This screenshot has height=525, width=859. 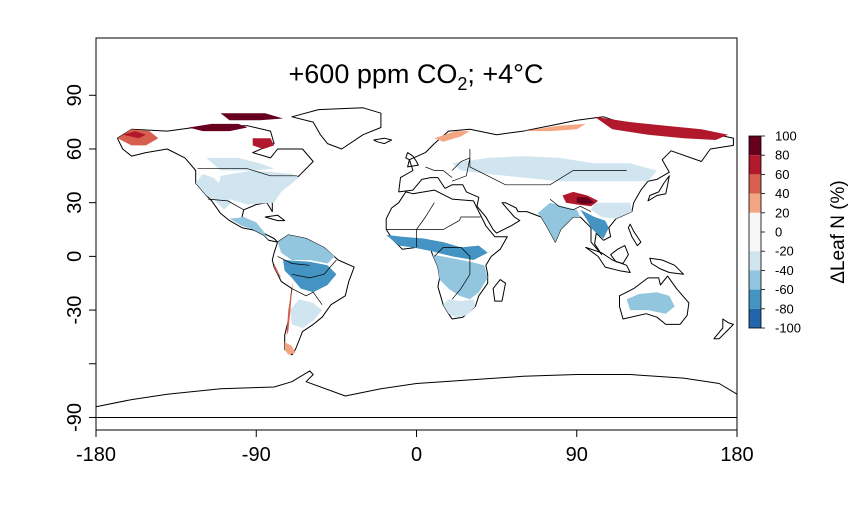 What do you see at coordinates (258, 187) in the screenshot?
I see `patch-na-east-light` at bounding box center [258, 187].